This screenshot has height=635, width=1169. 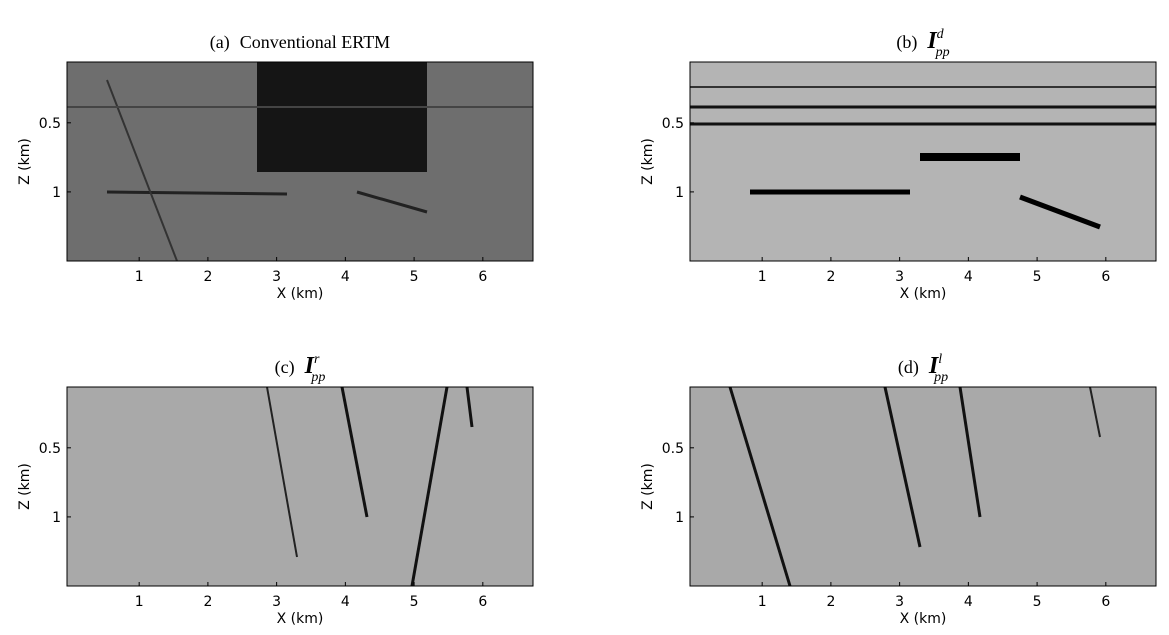 What do you see at coordinates (285, 367) in the screenshot?
I see `panel-label: (c)` at bounding box center [285, 367].